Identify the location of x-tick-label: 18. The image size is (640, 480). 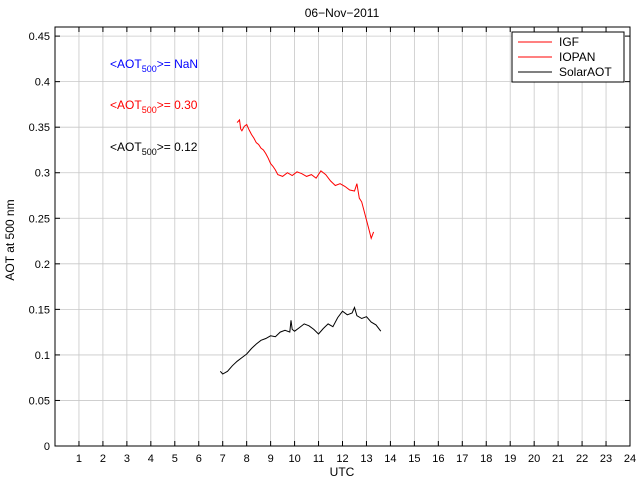
(486, 459).